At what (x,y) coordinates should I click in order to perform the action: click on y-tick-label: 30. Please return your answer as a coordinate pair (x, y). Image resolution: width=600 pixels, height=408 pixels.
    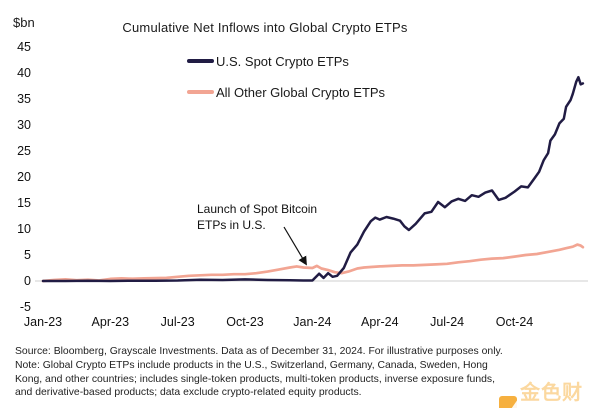
    Looking at the image, I should click on (24, 124).